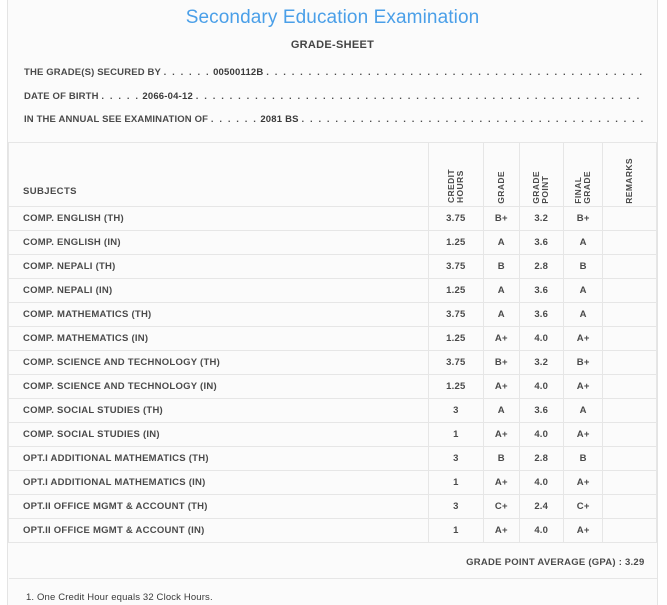  I want to click on column-header-remarks-label: REMARKS, so click(629, 180).